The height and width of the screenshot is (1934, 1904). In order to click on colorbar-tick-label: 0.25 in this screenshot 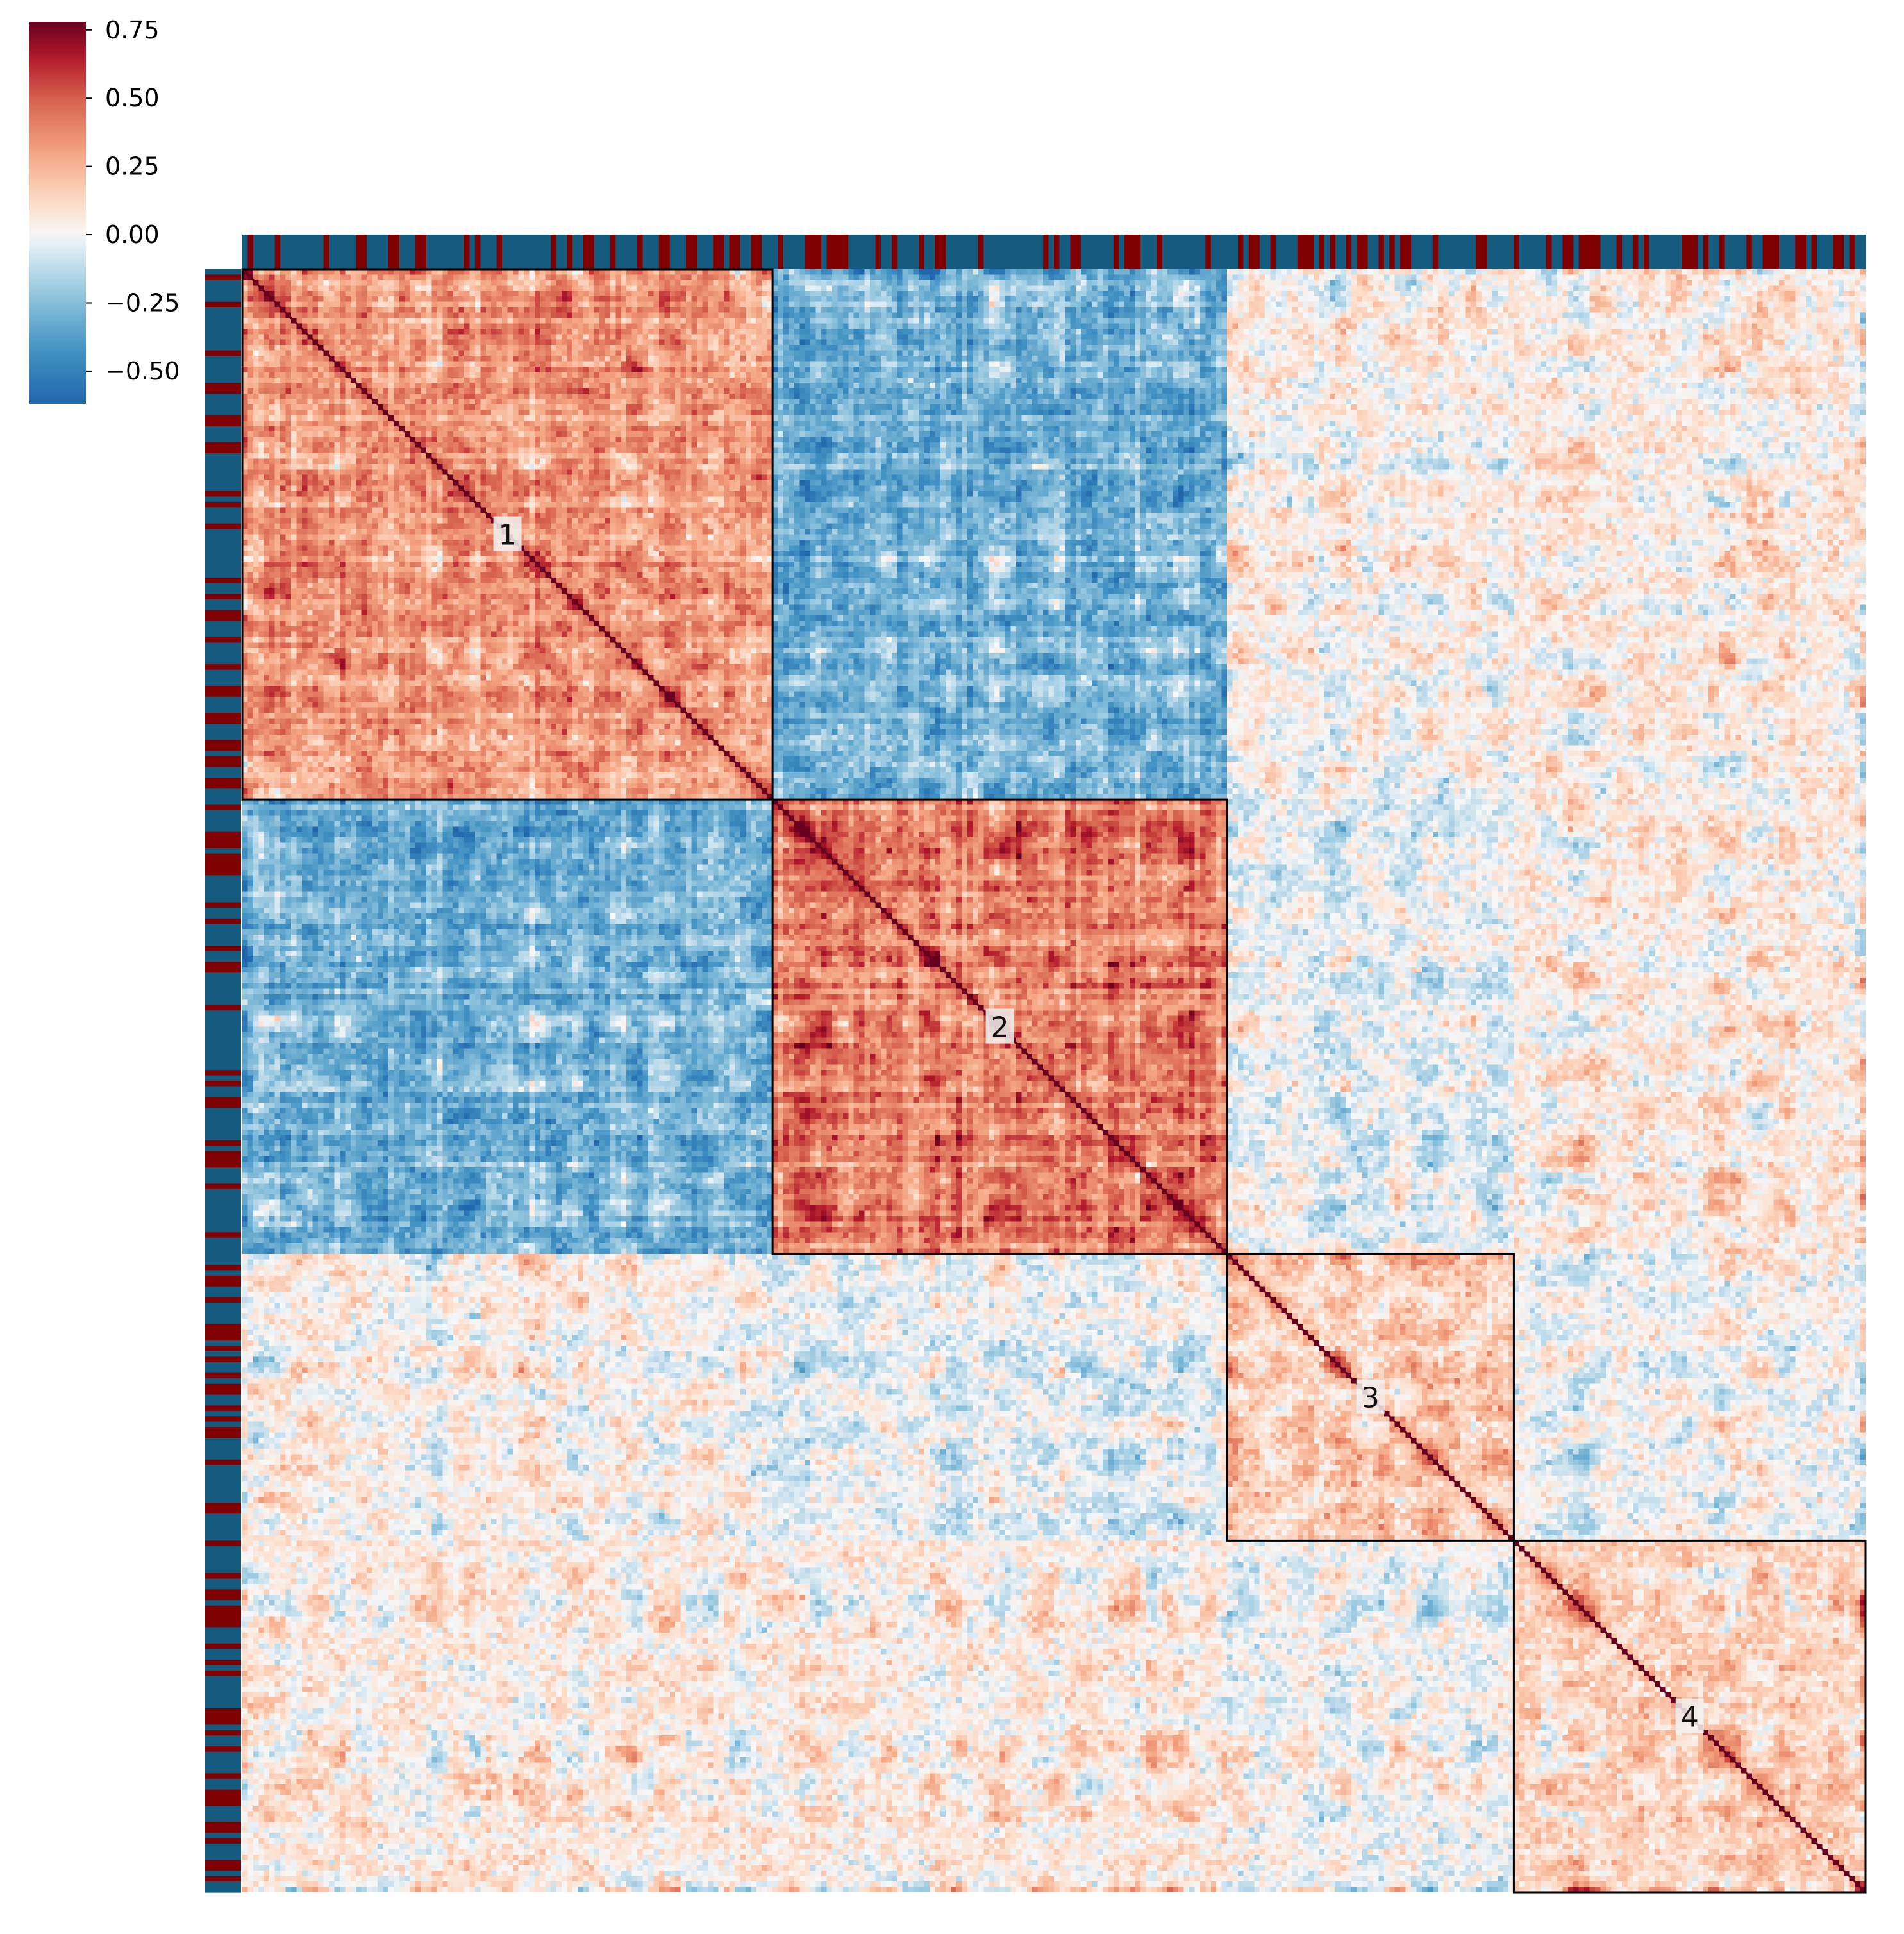, I will do `click(132, 167)`.